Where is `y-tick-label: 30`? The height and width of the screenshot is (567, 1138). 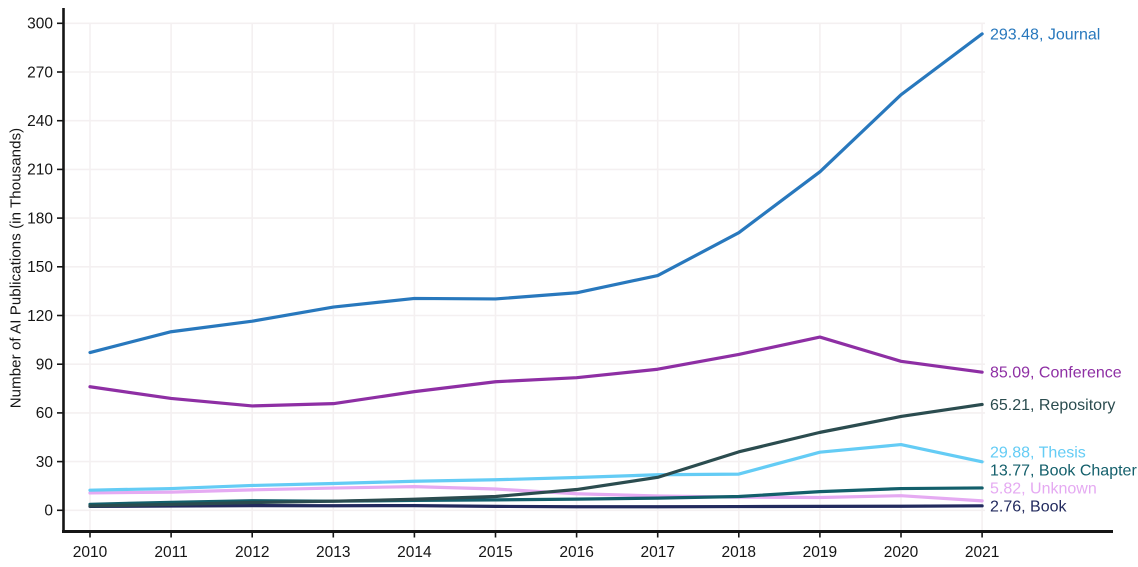 y-tick-label: 30 is located at coordinates (45, 462).